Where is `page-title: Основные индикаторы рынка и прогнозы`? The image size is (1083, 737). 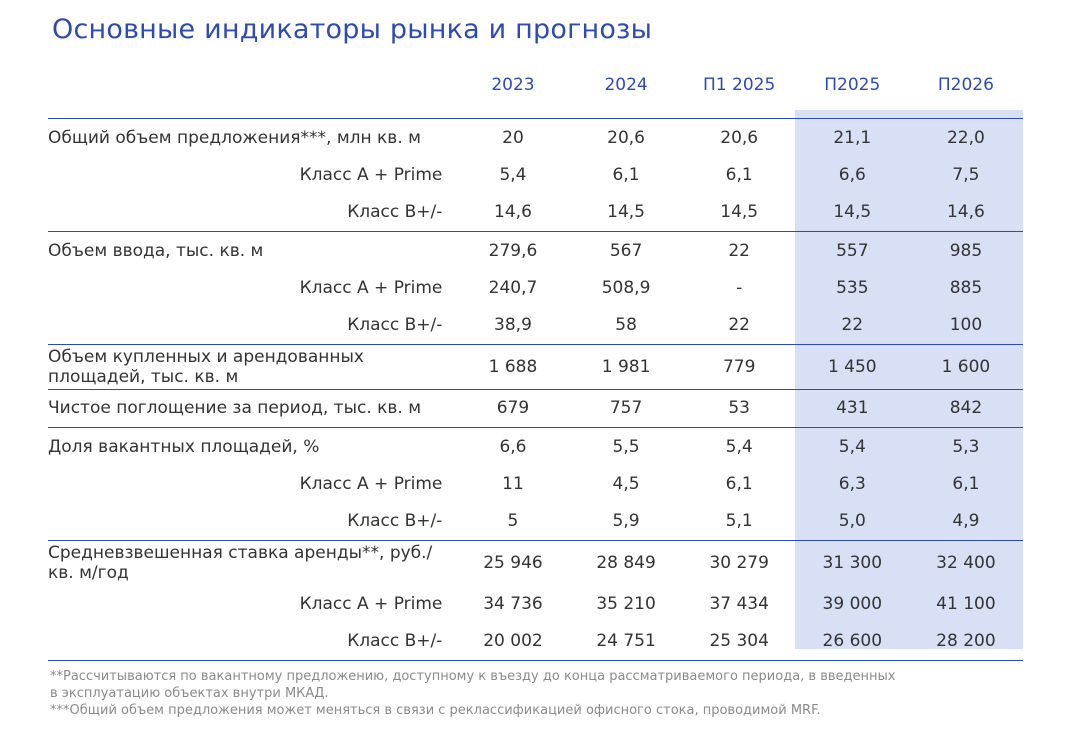 page-title: Основные индикаторы рынка и прогнозы is located at coordinates (352, 29).